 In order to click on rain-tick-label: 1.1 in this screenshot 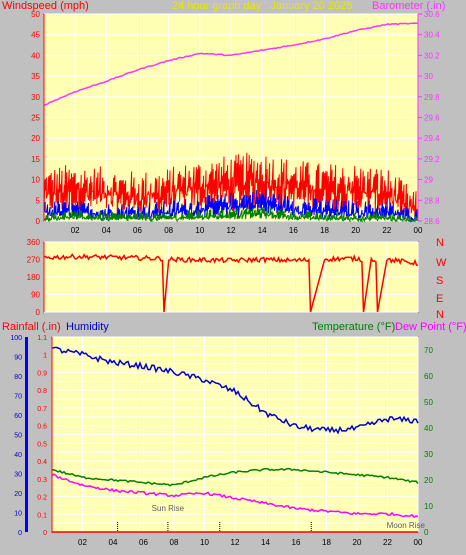, I will do `click(42, 338)`.